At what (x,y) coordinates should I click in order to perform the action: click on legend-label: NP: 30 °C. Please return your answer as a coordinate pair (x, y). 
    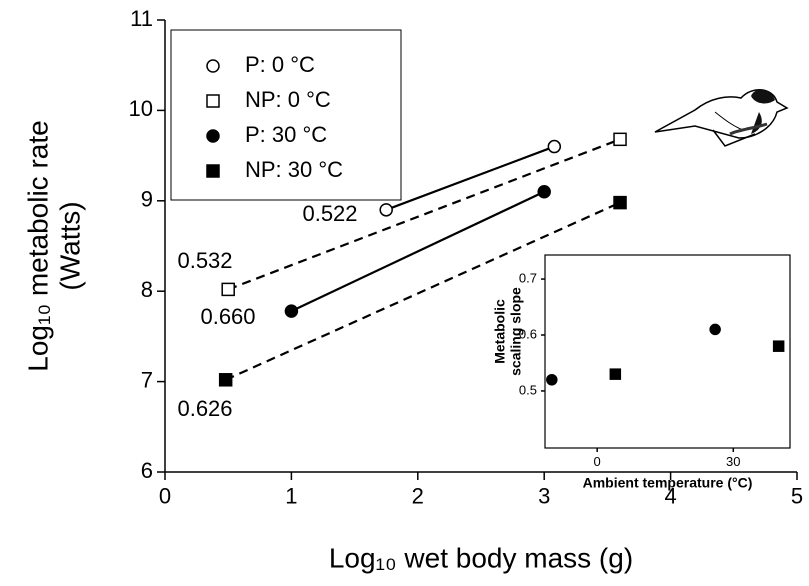
    Looking at the image, I should click on (294, 169).